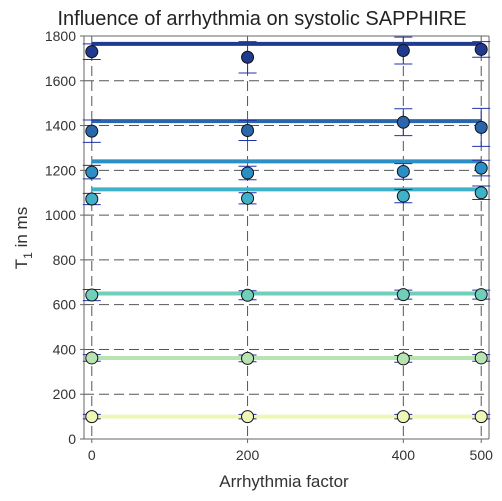  What do you see at coordinates (21, 229) in the screenshot?
I see `y-axis-label-unit: in ms` at bounding box center [21, 229].